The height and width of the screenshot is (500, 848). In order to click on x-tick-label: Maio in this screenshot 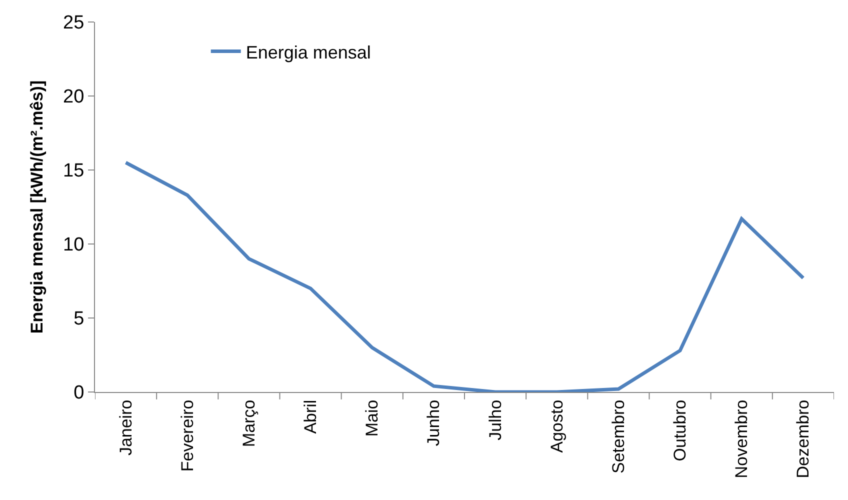, I will do `click(372, 418)`.